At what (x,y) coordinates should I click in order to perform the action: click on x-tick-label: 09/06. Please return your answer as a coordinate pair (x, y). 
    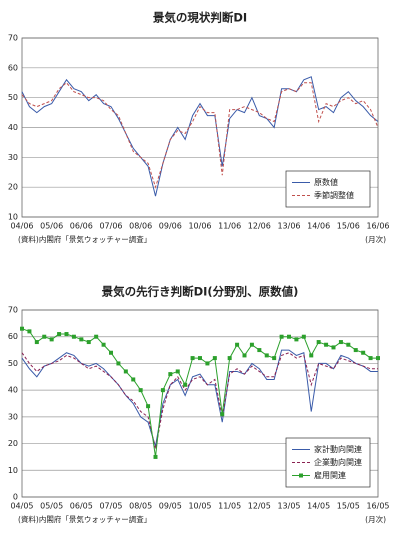
    Looking at the image, I should click on (170, 226).